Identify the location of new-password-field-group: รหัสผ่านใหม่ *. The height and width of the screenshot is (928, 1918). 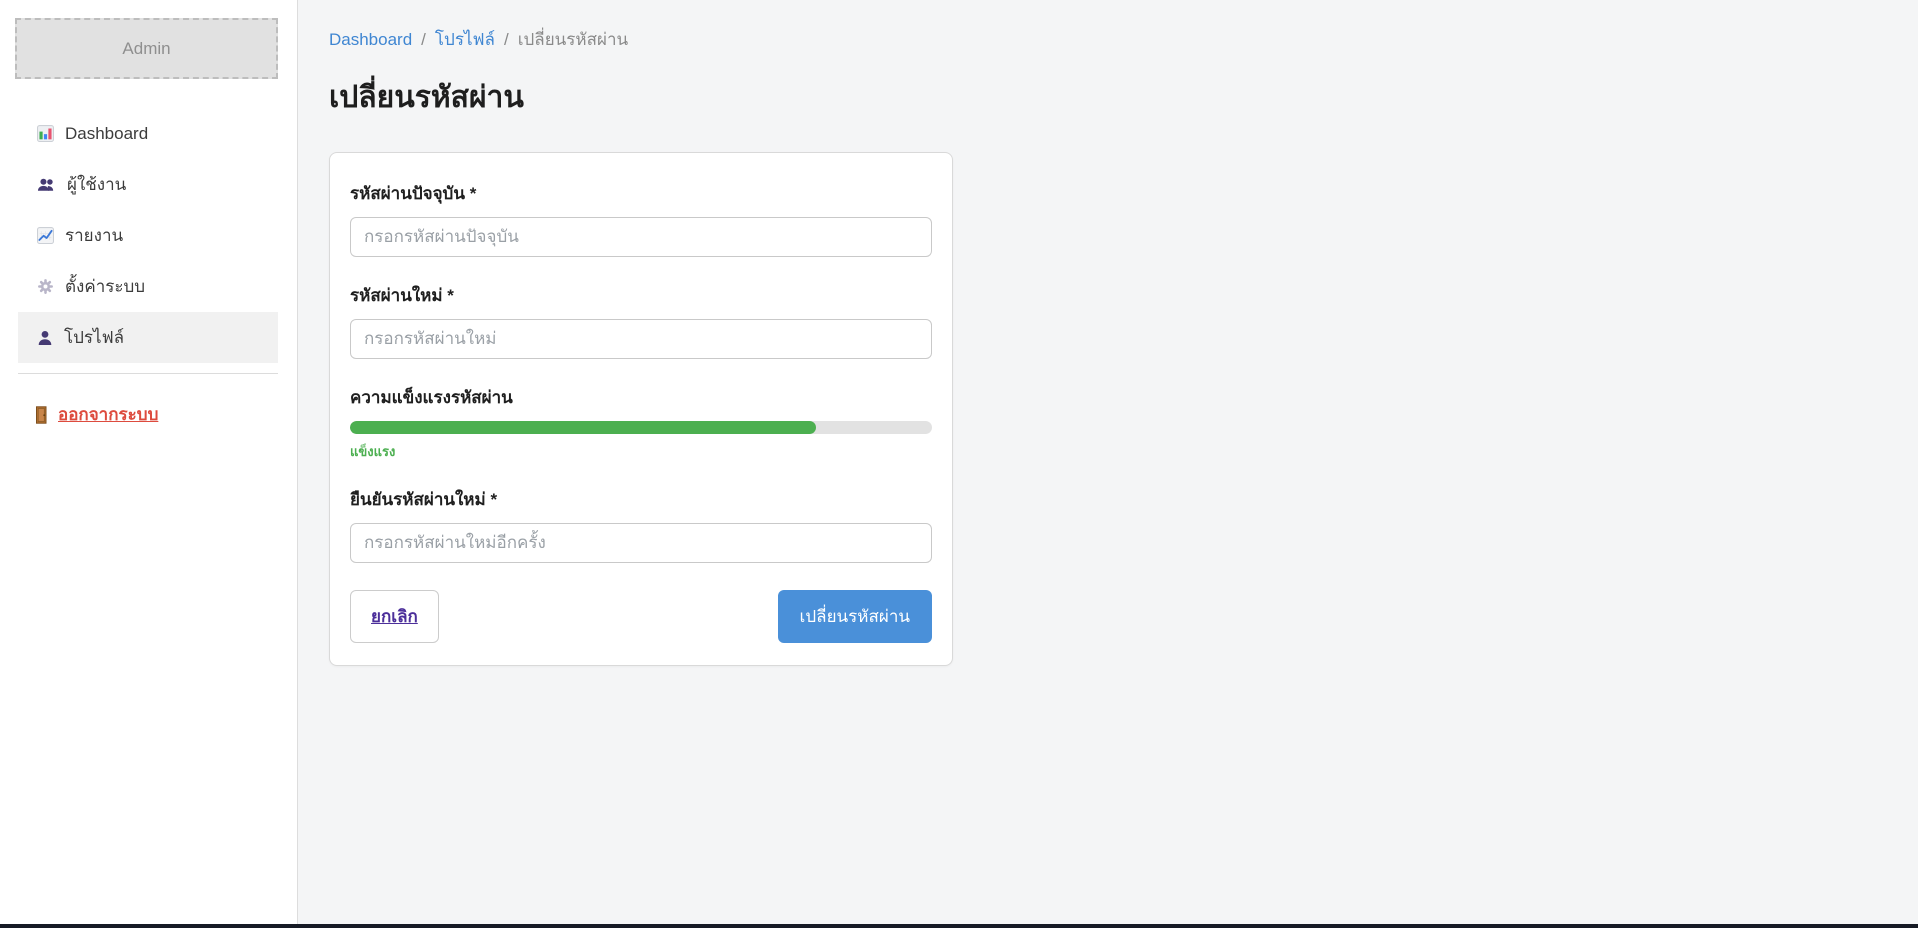
(641, 320).